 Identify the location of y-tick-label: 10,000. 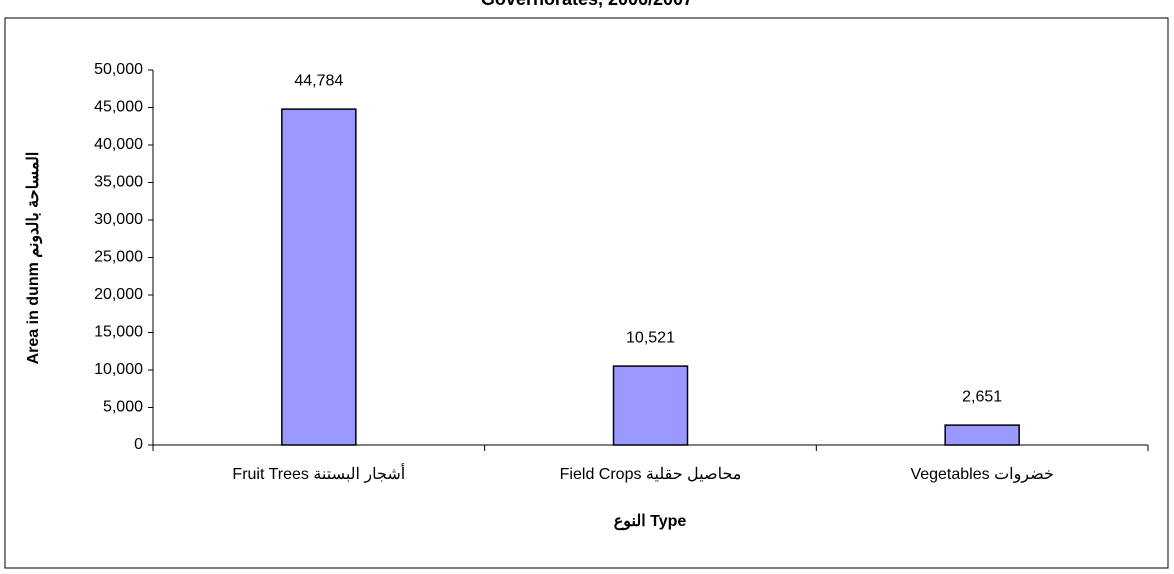
(118, 369).